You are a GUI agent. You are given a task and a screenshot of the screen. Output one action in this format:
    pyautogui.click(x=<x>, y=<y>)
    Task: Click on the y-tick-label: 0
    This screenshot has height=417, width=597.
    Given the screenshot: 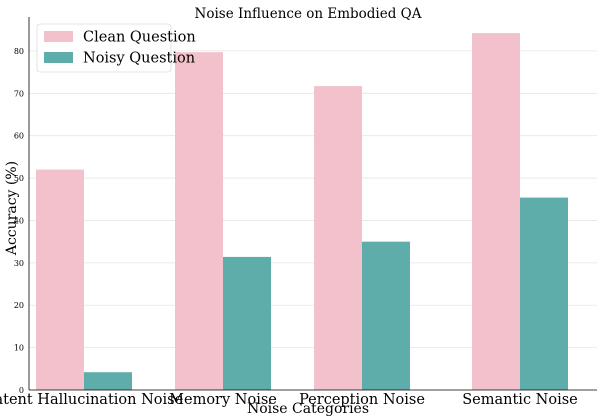 What is the action you would take?
    pyautogui.click(x=21, y=390)
    